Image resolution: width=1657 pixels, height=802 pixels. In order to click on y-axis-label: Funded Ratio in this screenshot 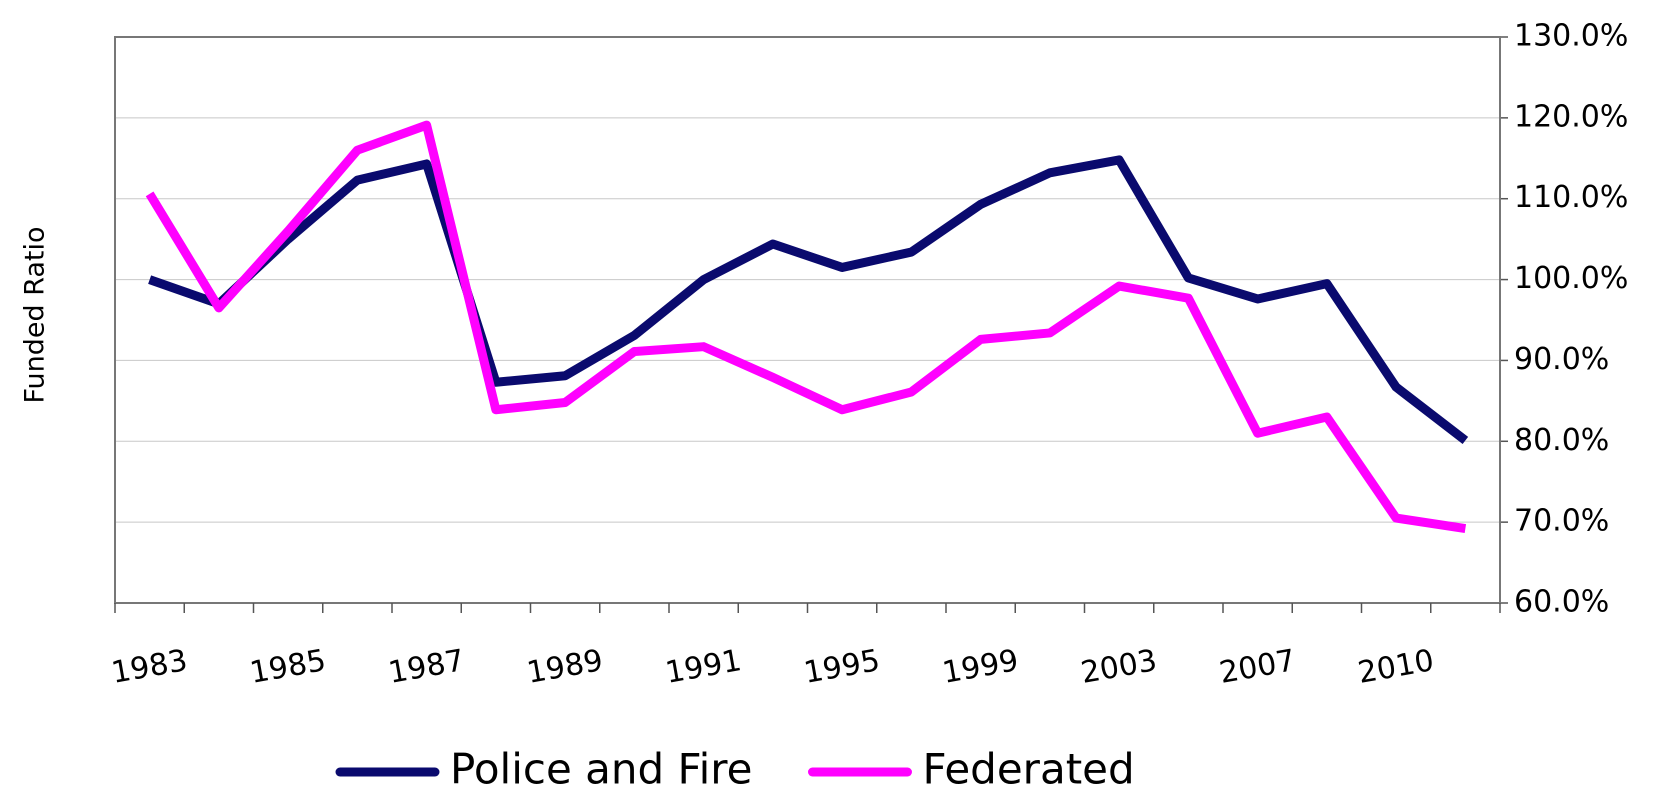, I will do `click(35, 314)`.